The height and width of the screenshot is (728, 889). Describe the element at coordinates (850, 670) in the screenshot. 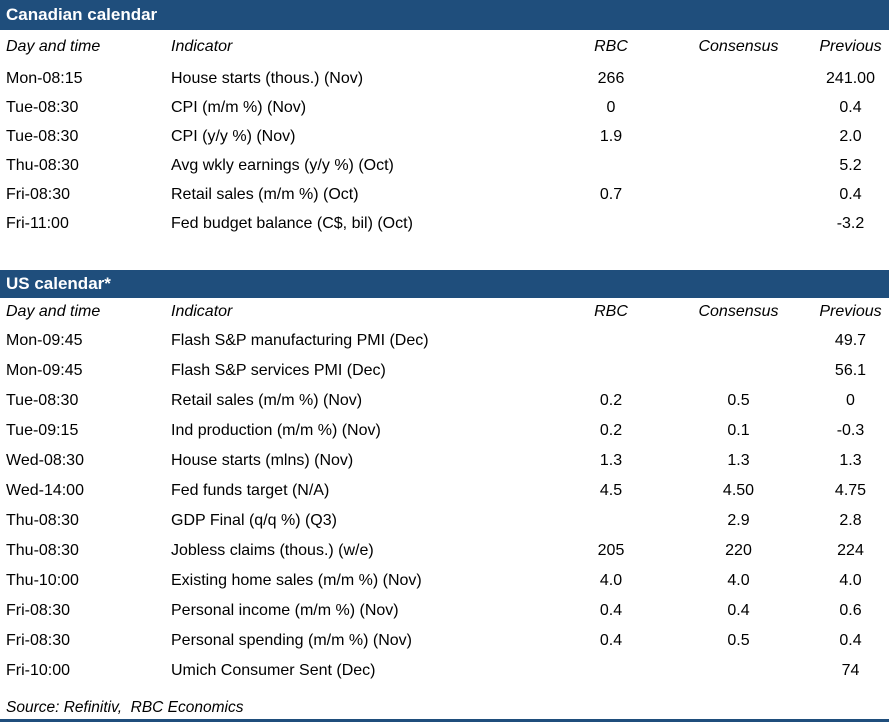

I see `cell-previous: 74` at that location.